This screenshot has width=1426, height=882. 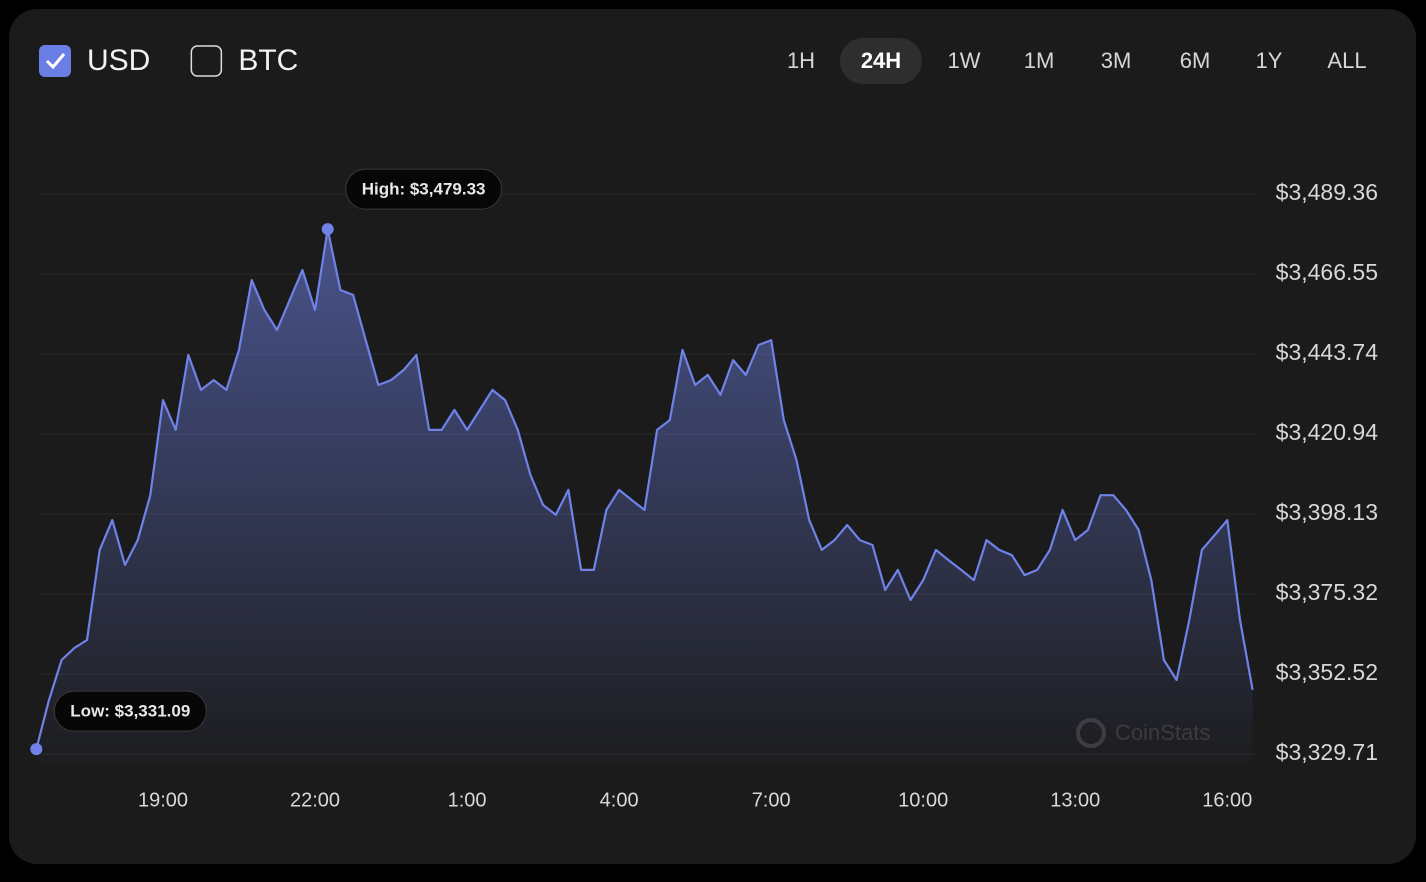 I want to click on x-tick-label: 22:00, so click(x=315, y=800).